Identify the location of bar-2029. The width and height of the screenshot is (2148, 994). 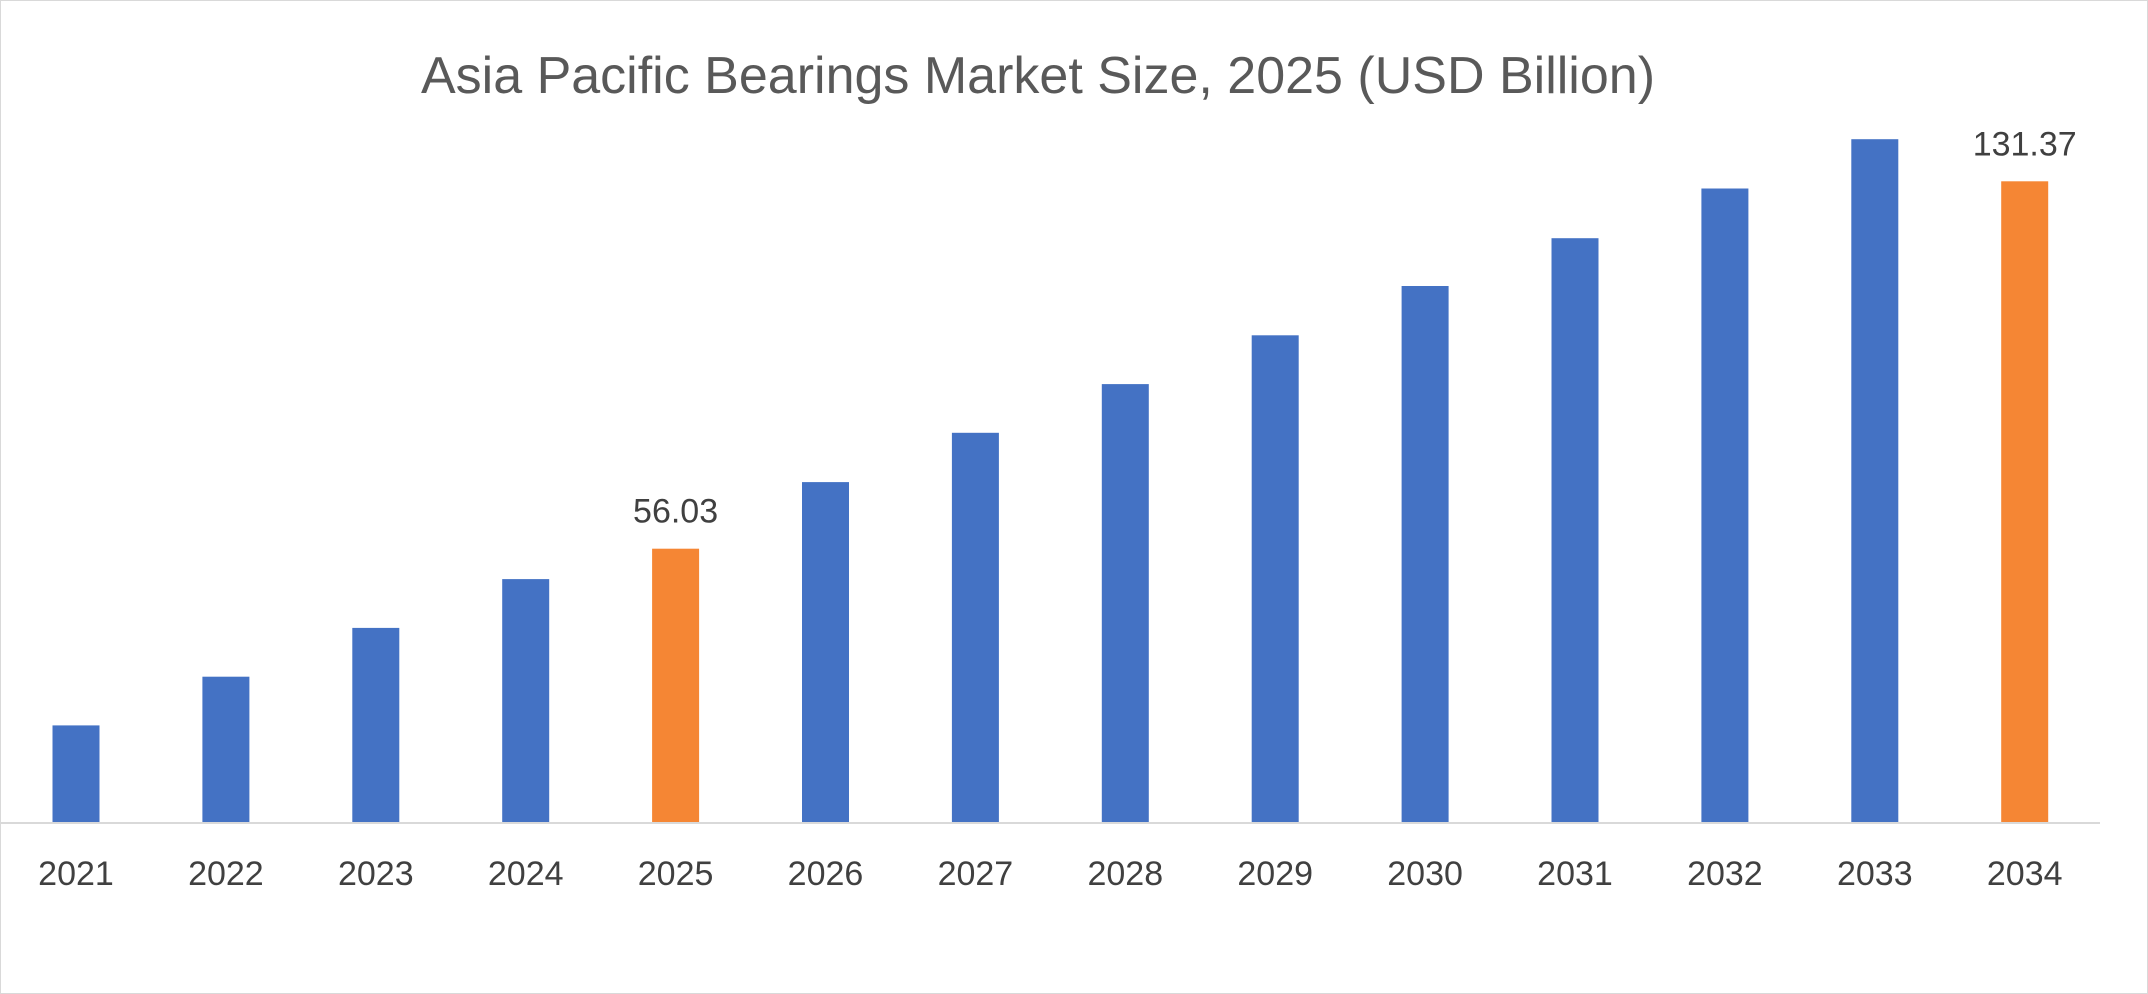
(1275, 578).